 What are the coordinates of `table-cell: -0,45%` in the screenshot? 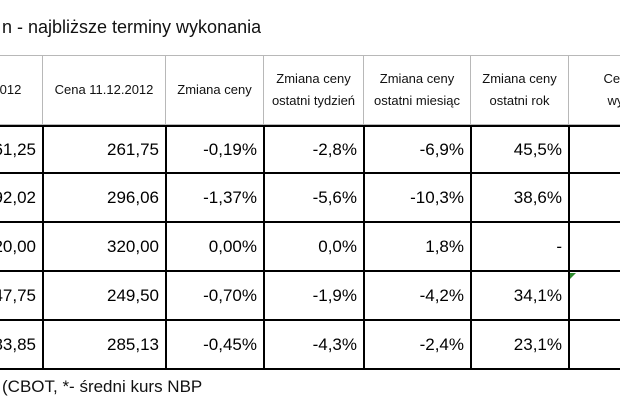 It's located at (215, 344).